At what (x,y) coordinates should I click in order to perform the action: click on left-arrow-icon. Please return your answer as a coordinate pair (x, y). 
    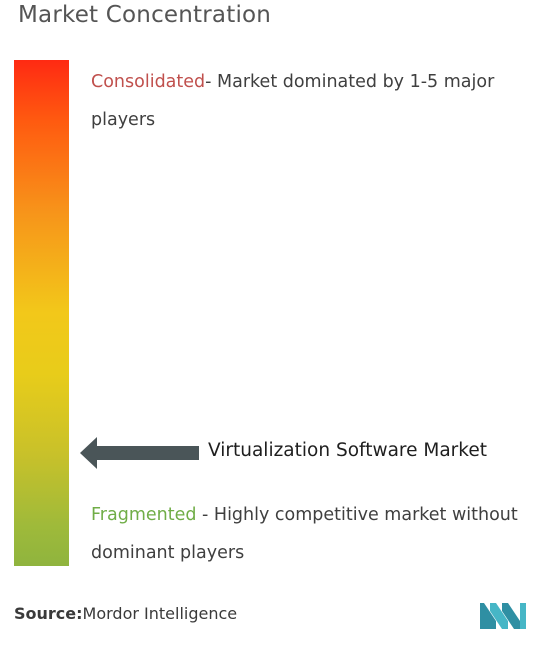
    Looking at the image, I should click on (139, 453).